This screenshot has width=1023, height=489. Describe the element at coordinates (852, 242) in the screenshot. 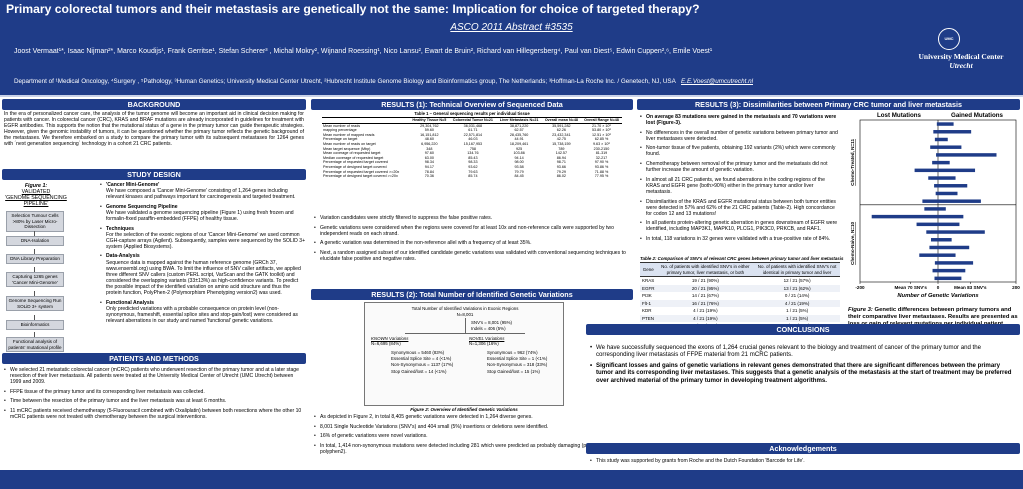

I see `group-label: Chemo-Naive, N=10` at that location.